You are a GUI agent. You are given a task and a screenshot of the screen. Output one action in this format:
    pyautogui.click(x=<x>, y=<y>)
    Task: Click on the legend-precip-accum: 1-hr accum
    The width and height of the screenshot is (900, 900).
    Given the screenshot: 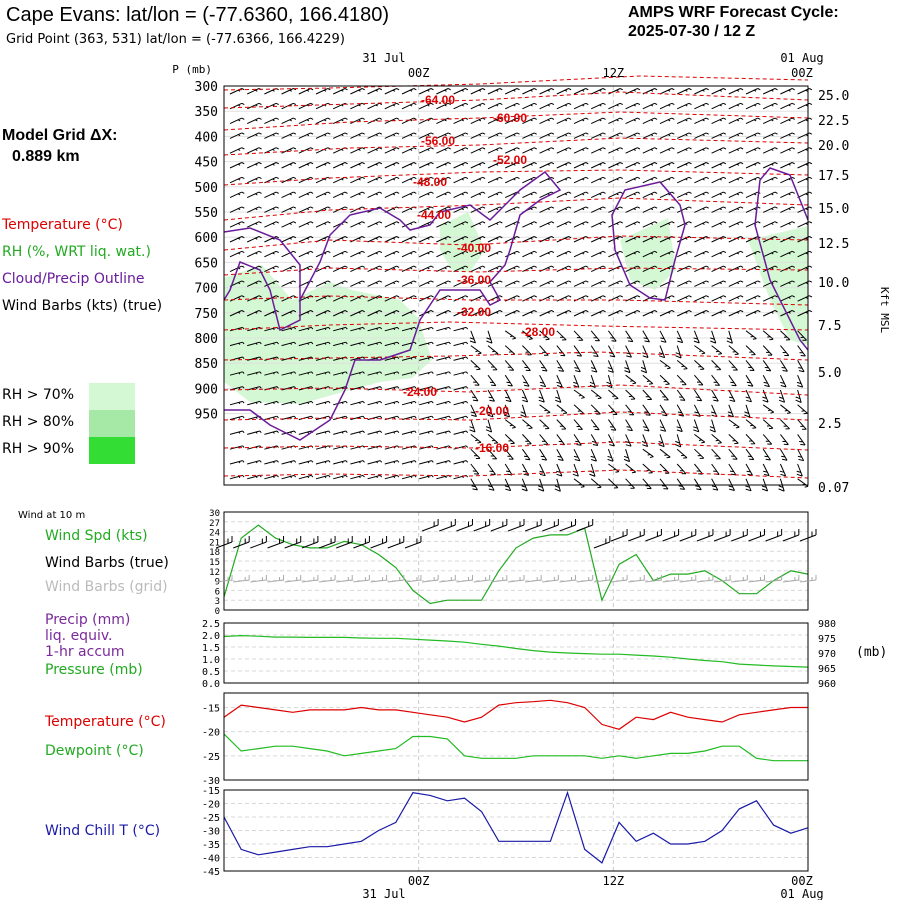 What is the action you would take?
    pyautogui.click(x=85, y=652)
    